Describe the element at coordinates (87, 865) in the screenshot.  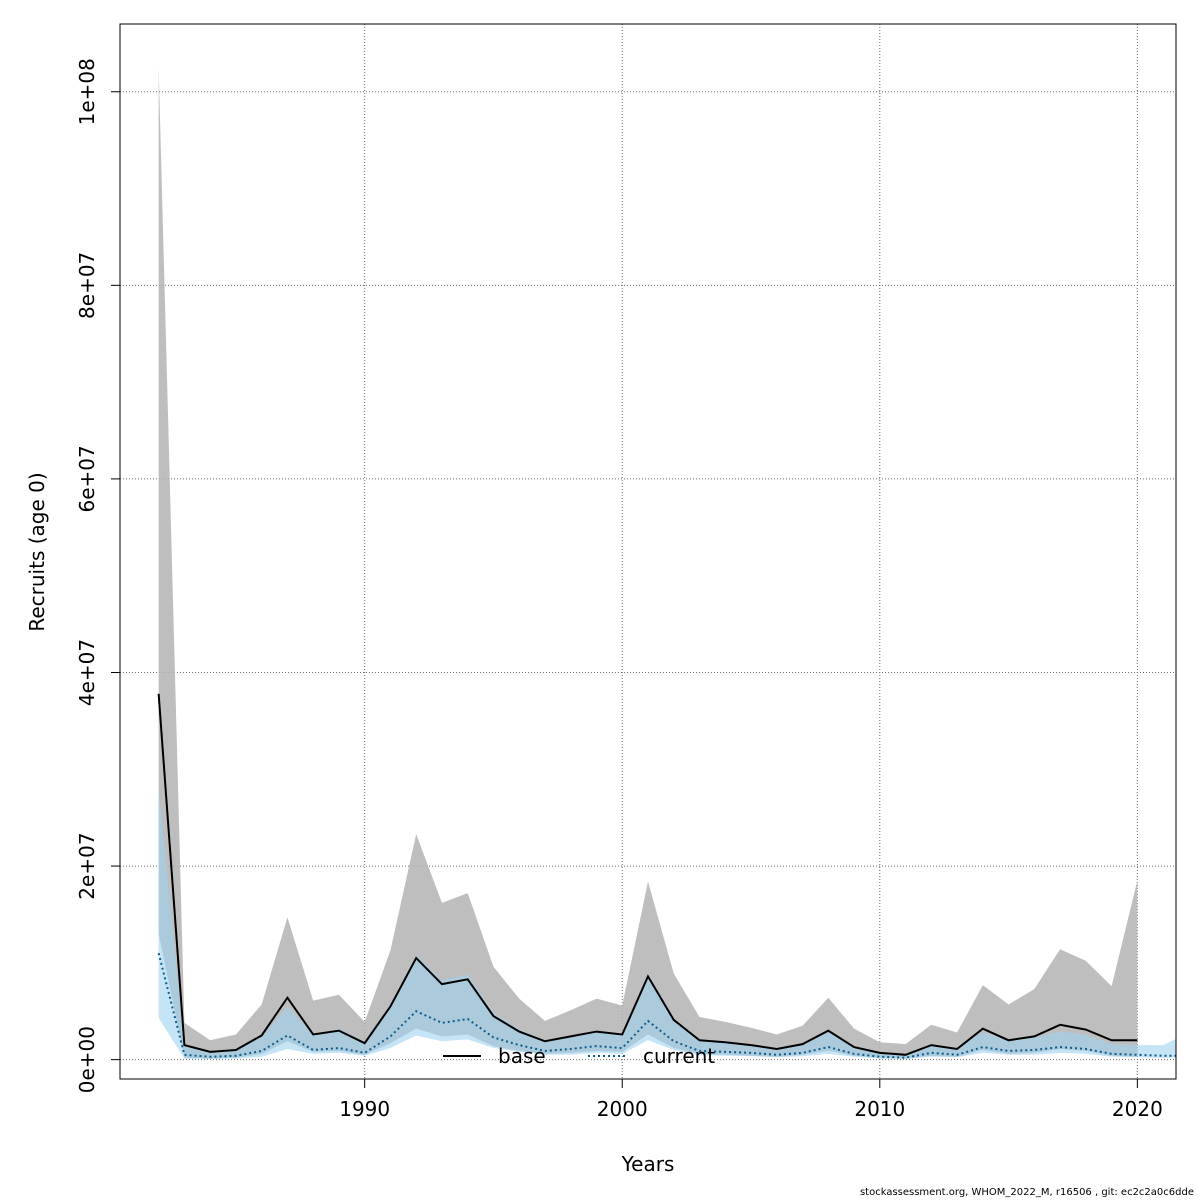
I see `y-tick-label: 2e+07` at that location.